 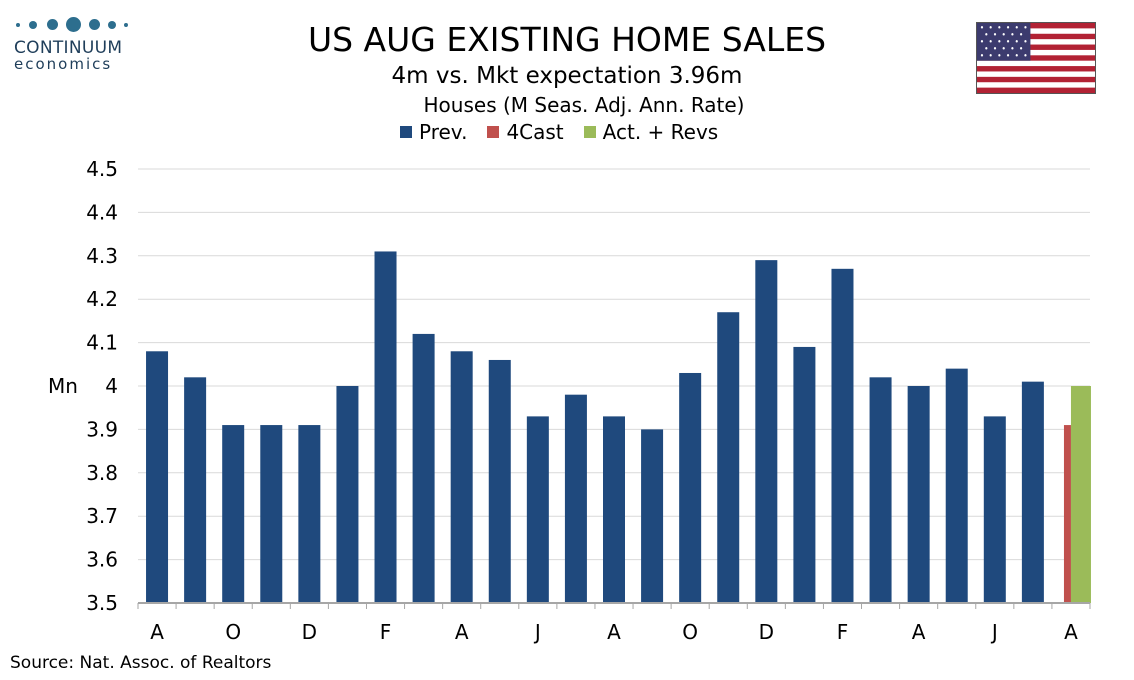 I want to click on chart-units: Houses (M Seas. Adj. Ann. Rate), so click(x=584, y=105).